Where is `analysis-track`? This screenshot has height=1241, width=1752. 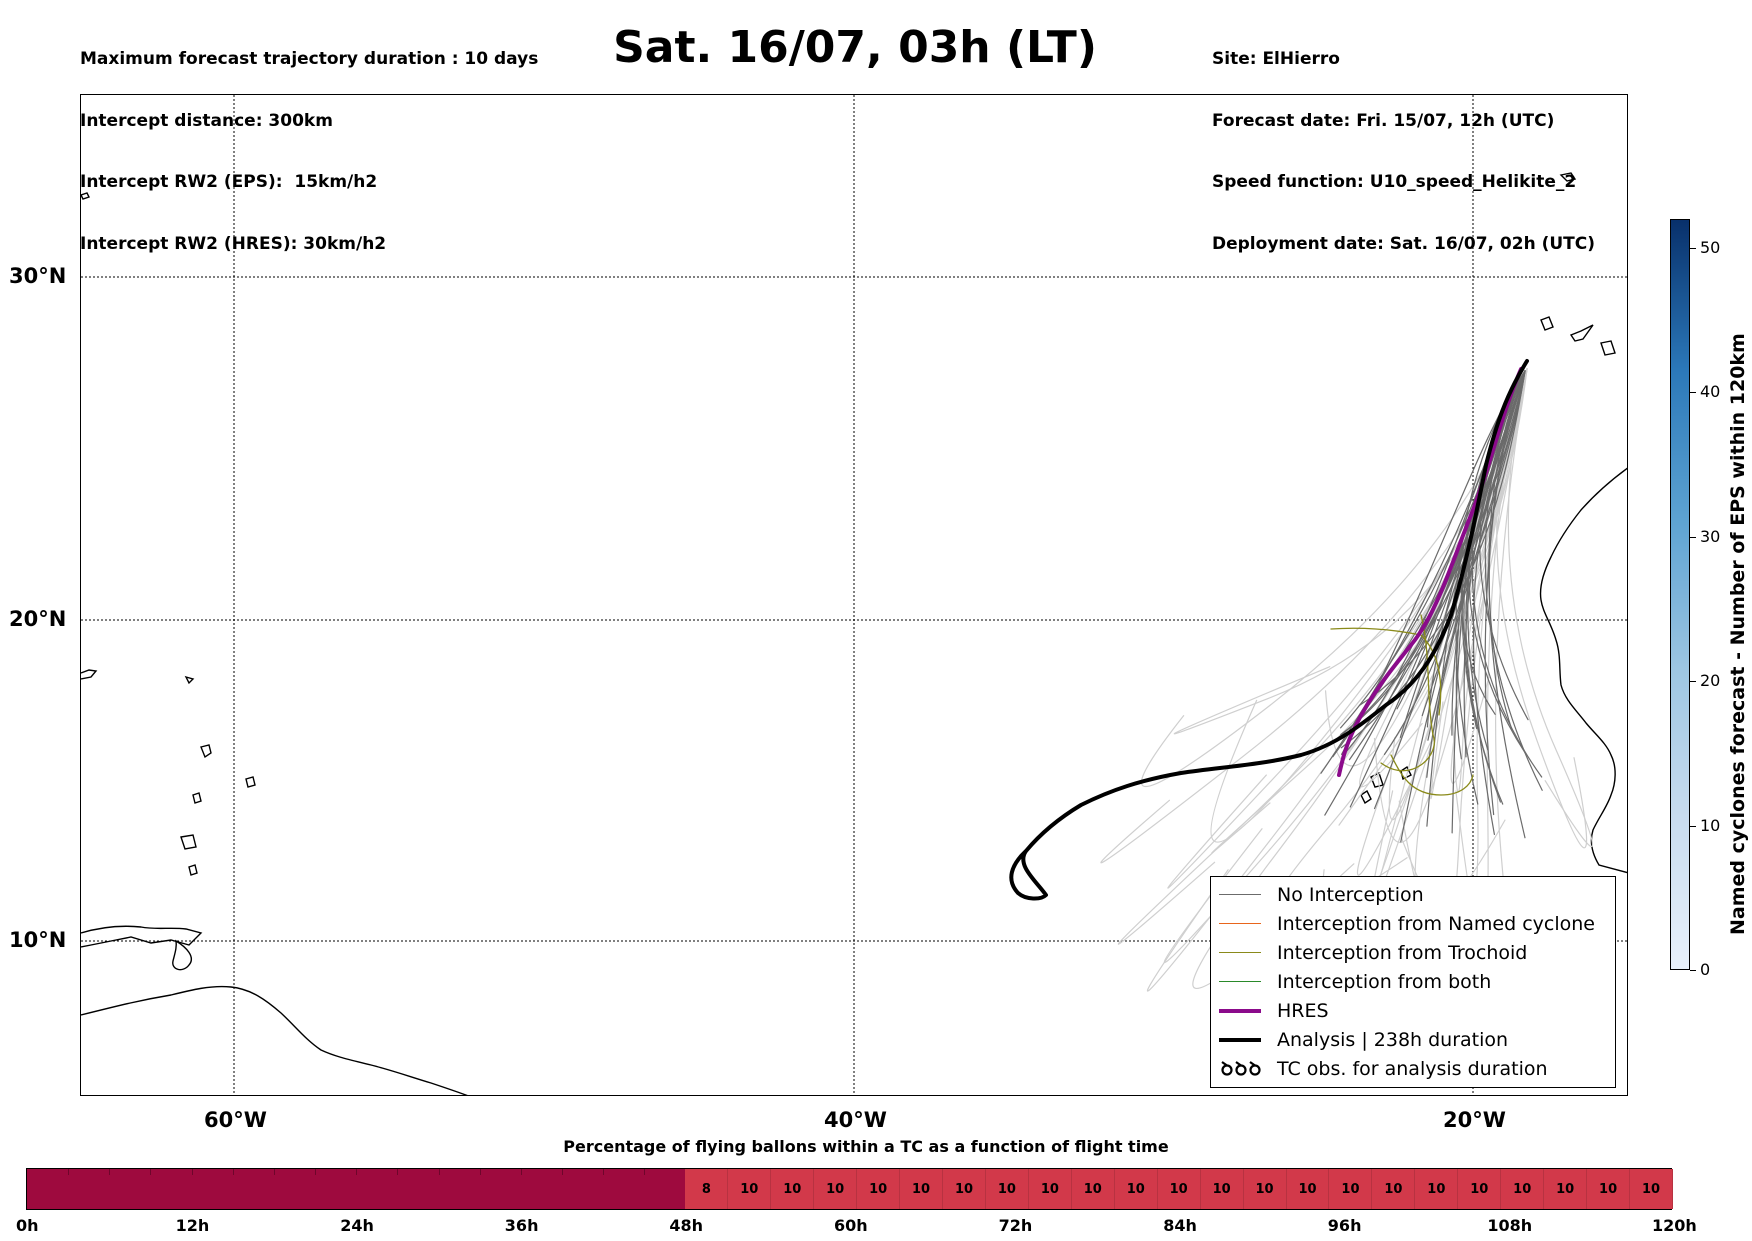
analysis-track is located at coordinates (1269, 630).